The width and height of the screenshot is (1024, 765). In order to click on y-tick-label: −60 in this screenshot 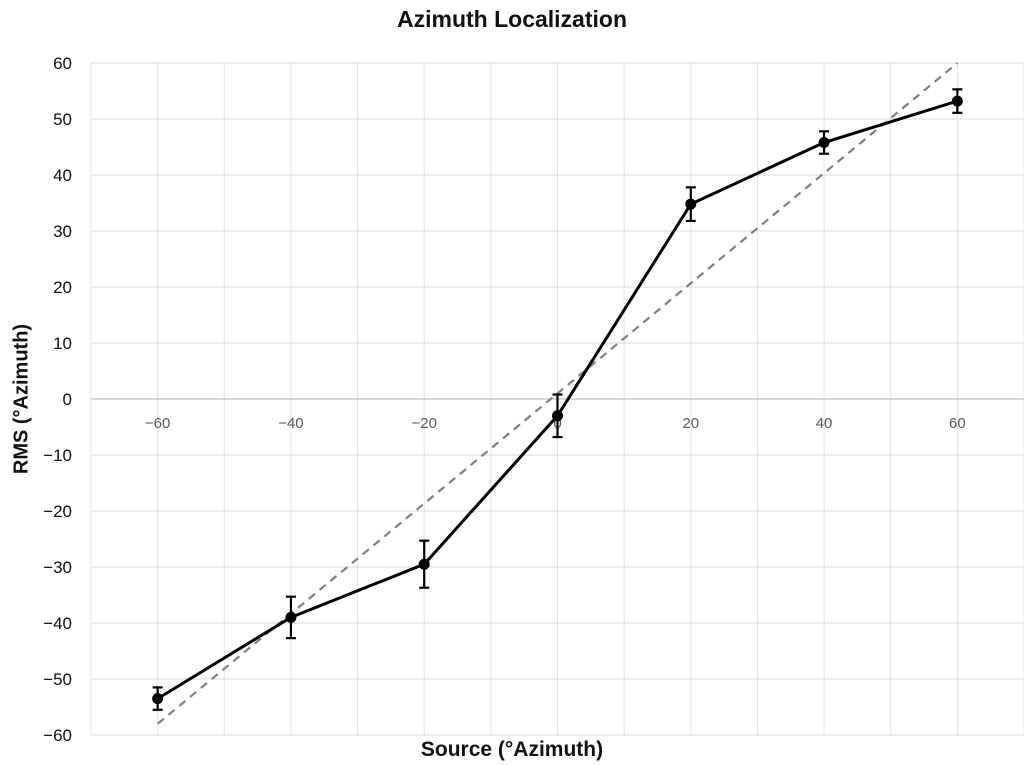, I will do `click(57, 735)`.